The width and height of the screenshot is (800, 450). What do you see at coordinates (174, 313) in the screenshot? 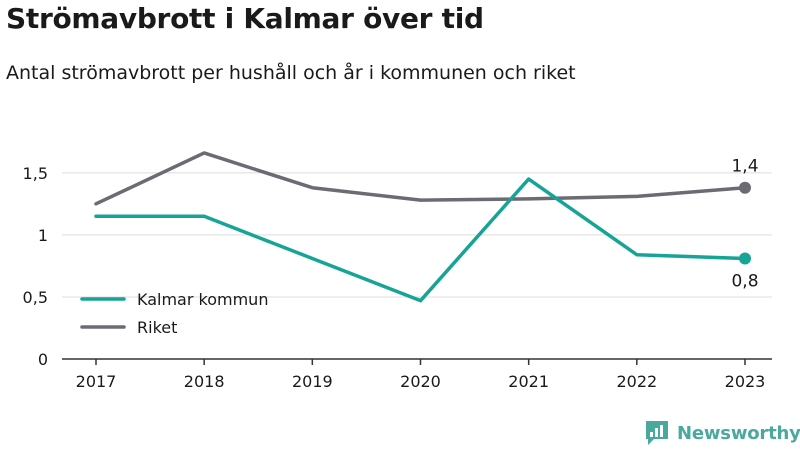
I see `legend: Kalmar kommun Riket` at bounding box center [174, 313].